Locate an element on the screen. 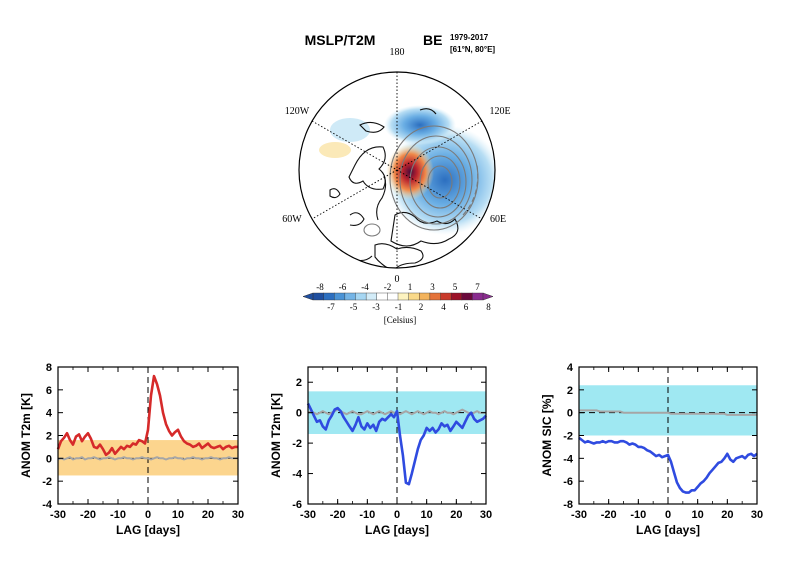 This screenshot has height=574, width=800. map-location: [61°N, 80°E] is located at coordinates (472, 49).